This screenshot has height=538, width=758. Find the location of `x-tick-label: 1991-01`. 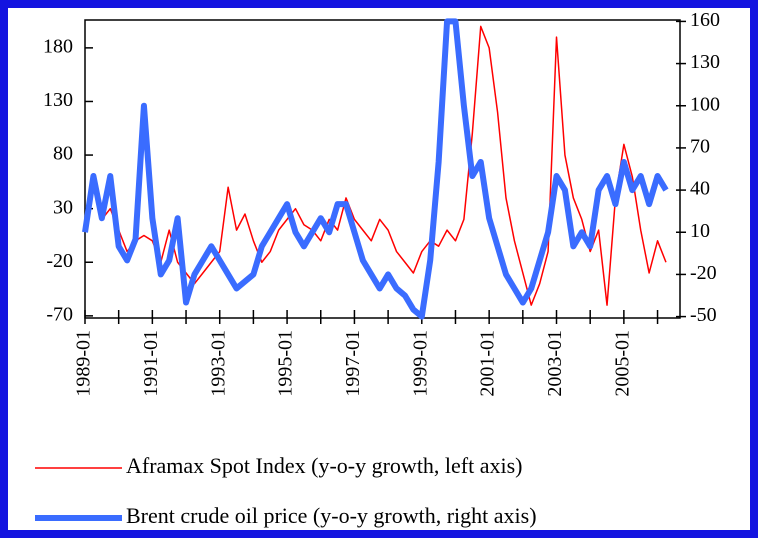

x-tick-label: 1991-01 is located at coordinates (151, 363).